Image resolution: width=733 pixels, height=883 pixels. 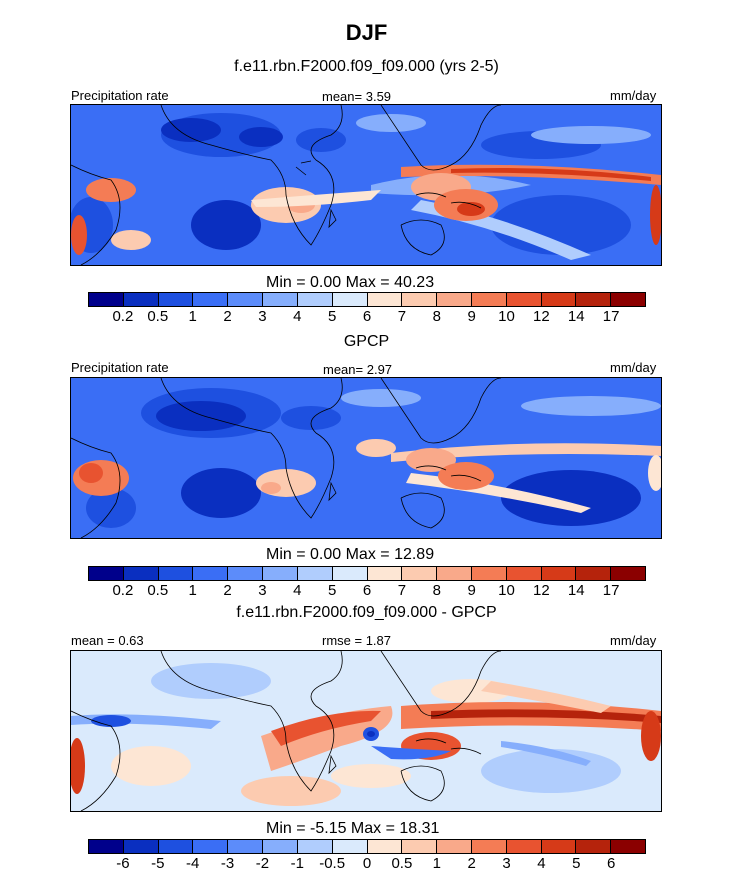 I want to click on figure-title: DJF, so click(x=366, y=32).